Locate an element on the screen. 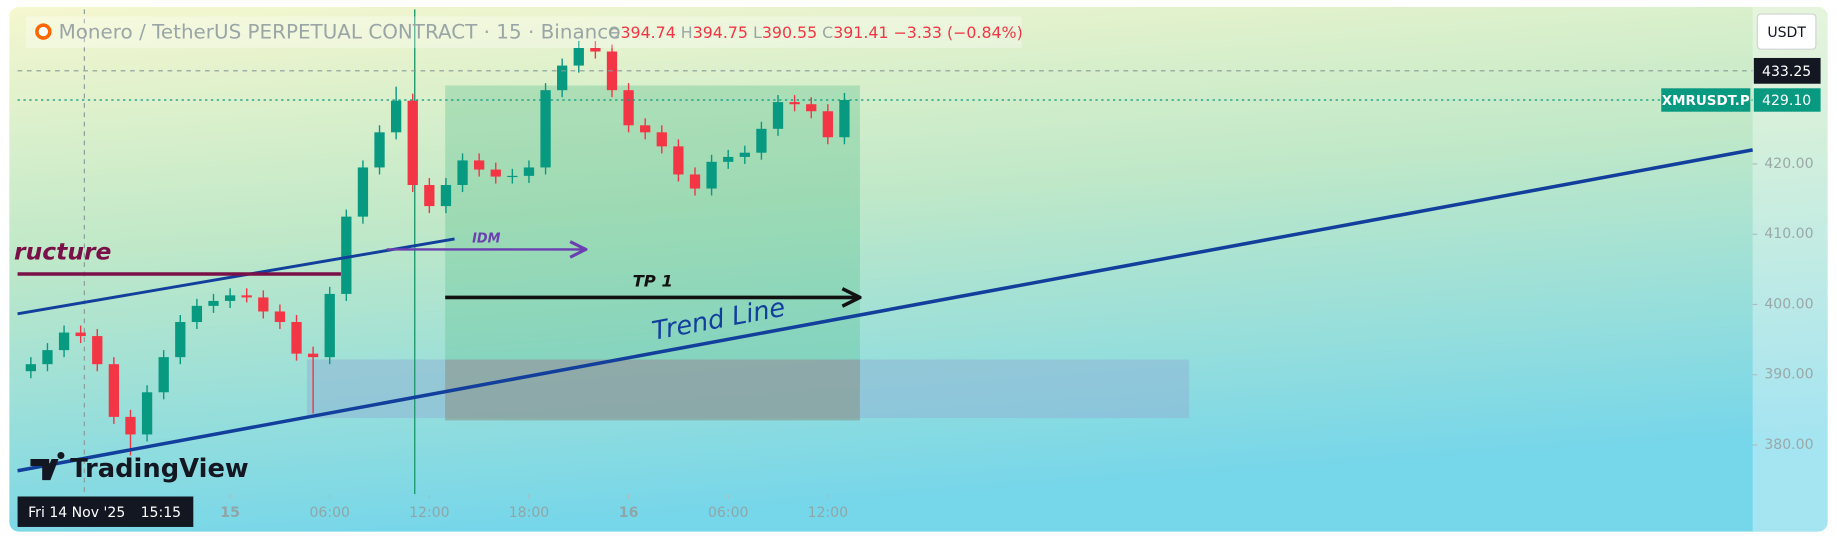 Image resolution: width=1837 pixels, height=541 pixels. last-price-name-box is located at coordinates (1706, 100).